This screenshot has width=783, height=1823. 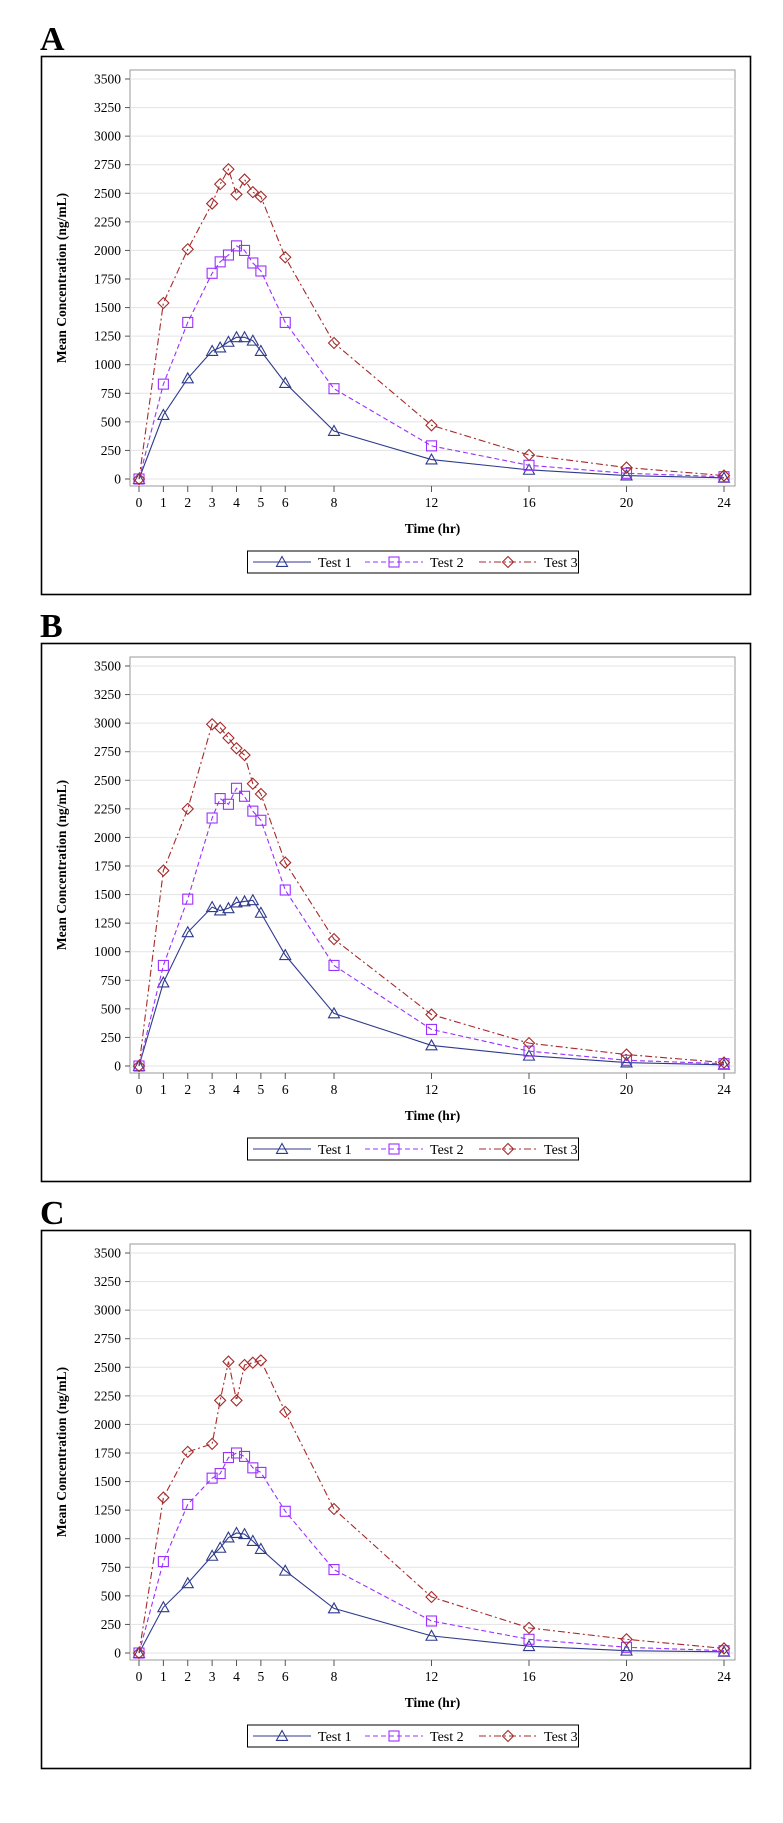 I want to click on x-axis: 0 1 2 3 4 5 6 8 12 16 20 24, so click(x=433, y=1672).